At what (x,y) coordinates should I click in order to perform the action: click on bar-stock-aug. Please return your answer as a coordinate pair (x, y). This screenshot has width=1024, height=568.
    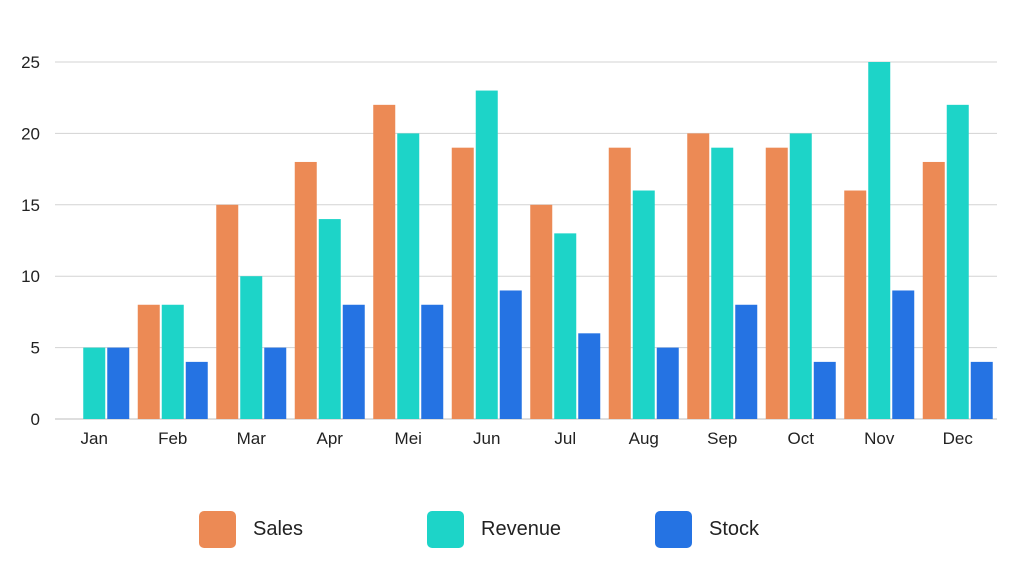
    Looking at the image, I should click on (667, 383).